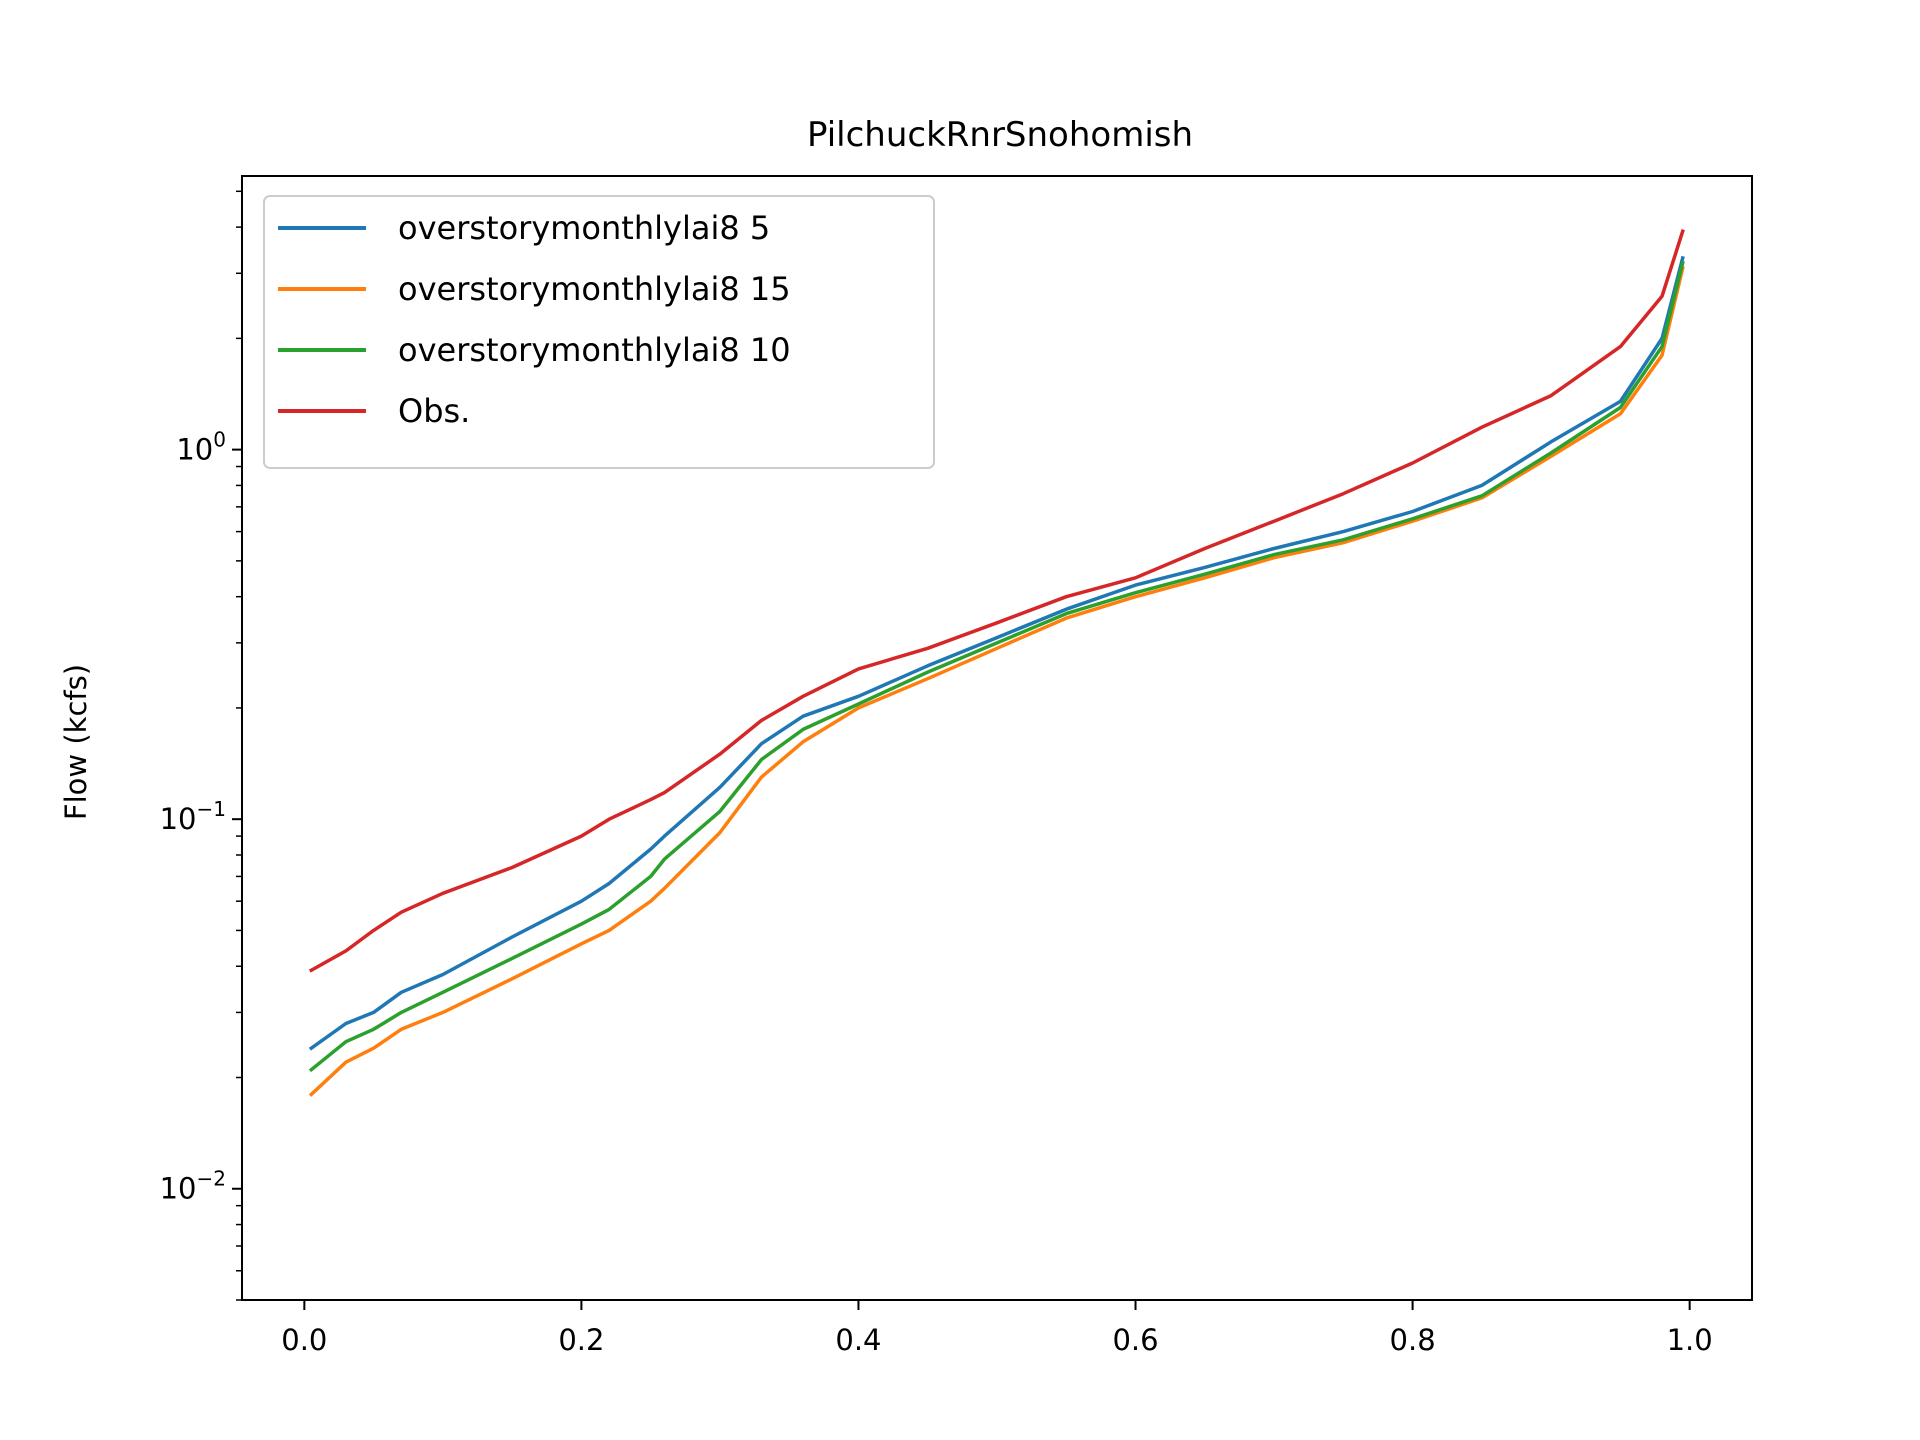 This screenshot has height=1440, width=1920. What do you see at coordinates (581, 1340) in the screenshot?
I see `x-tick-label-1: 0.2` at bounding box center [581, 1340].